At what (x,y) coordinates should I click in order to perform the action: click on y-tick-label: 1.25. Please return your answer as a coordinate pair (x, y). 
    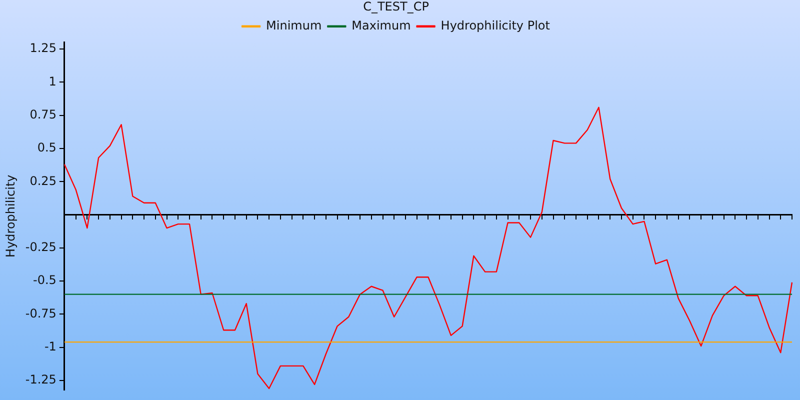
    Looking at the image, I should click on (43, 48).